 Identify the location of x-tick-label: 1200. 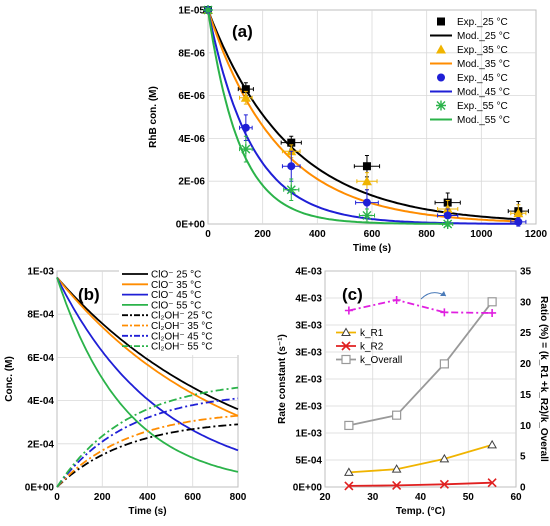
(536, 234).